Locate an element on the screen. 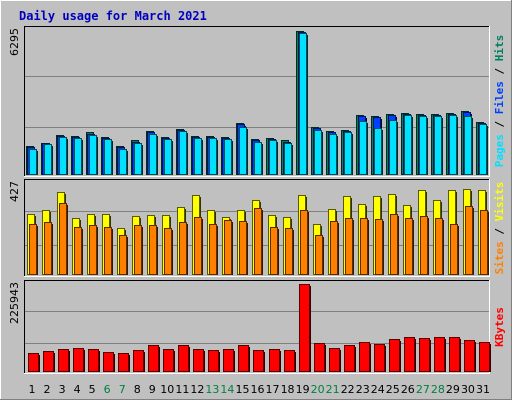  x-tick-label-day-27: 27 is located at coordinates (423, 389).